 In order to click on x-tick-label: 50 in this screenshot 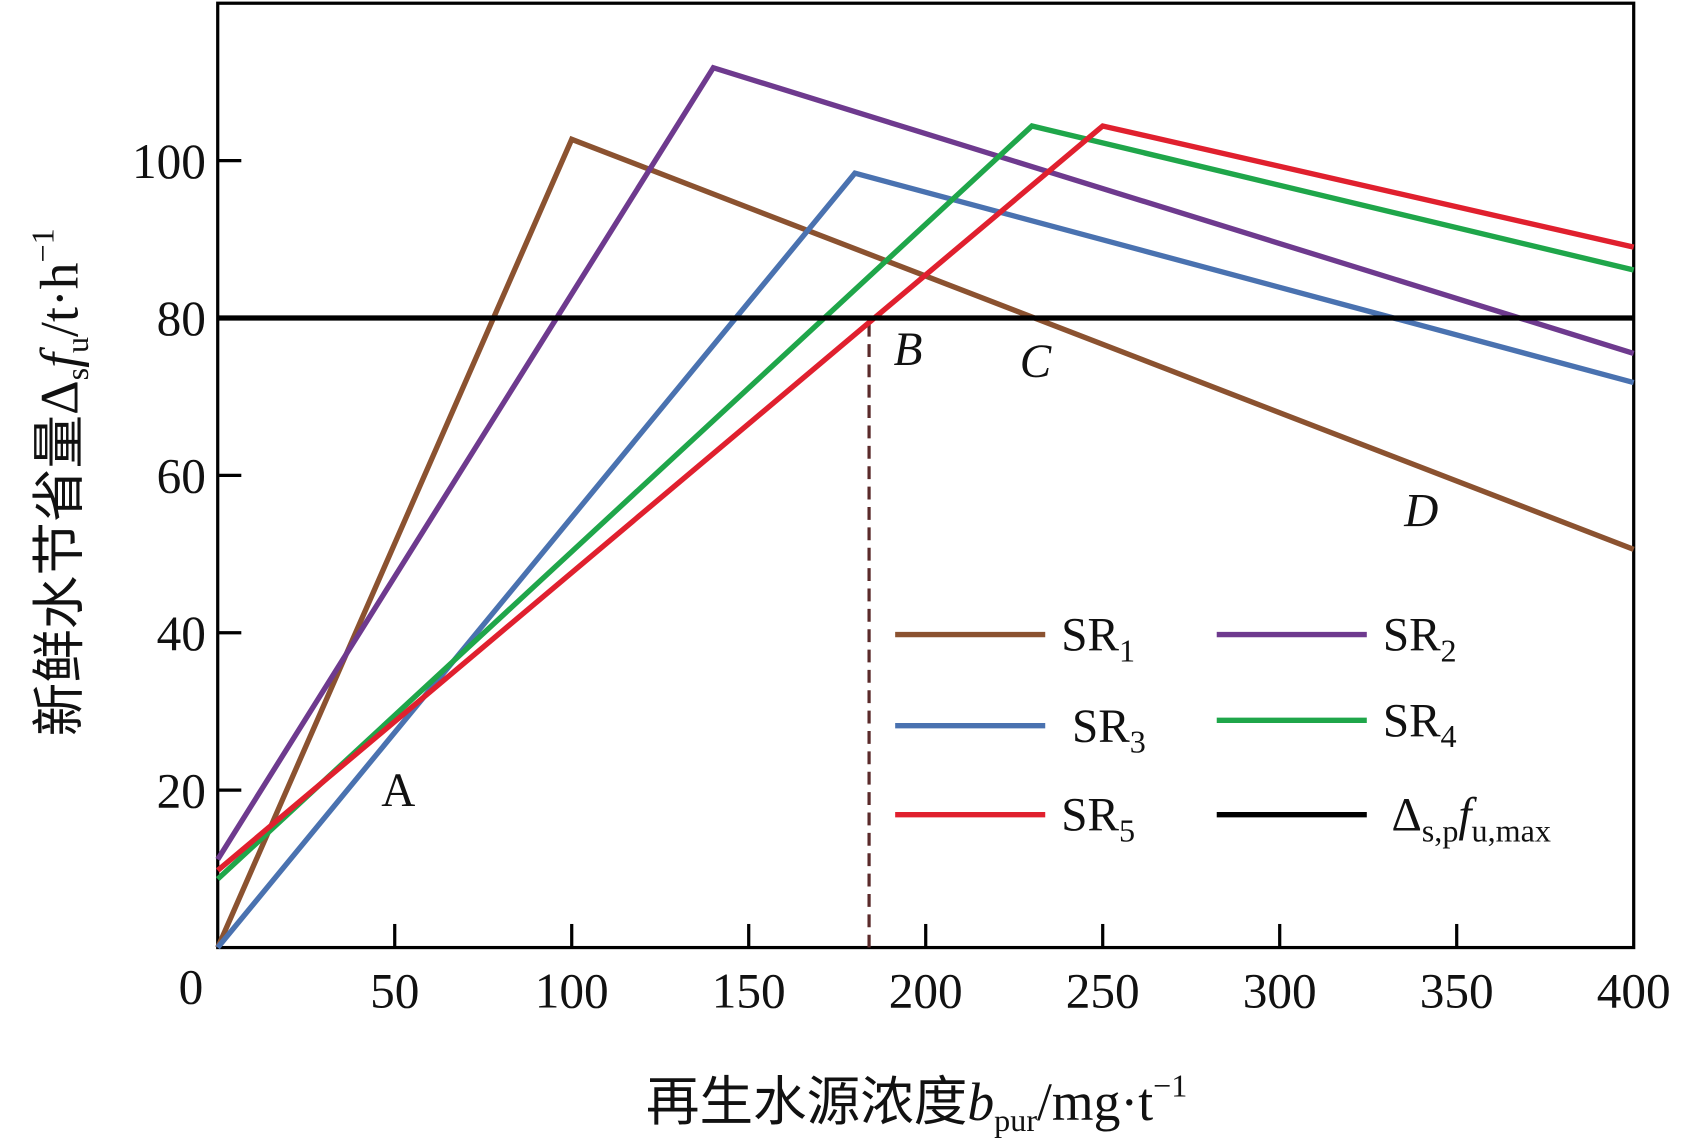, I will do `click(394, 991)`.